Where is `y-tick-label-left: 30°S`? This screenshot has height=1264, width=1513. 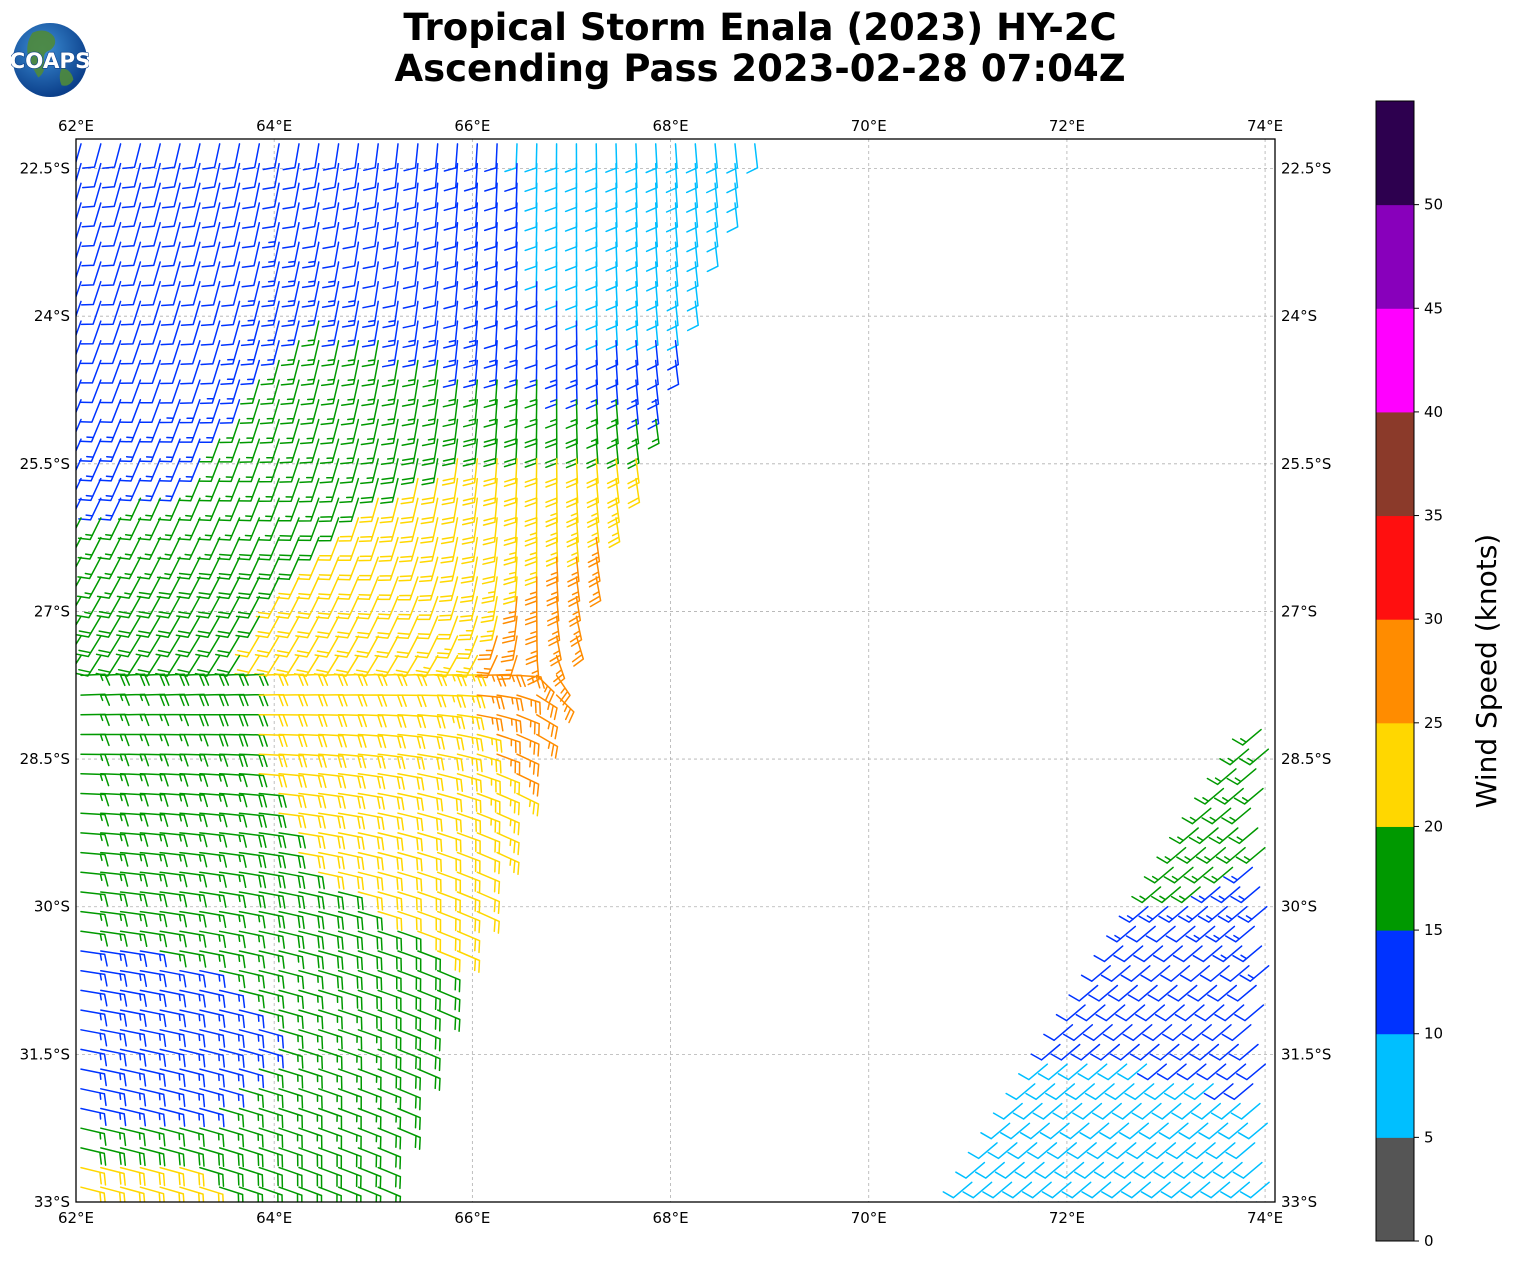 y-tick-label-left: 30°S is located at coordinates (52, 907).